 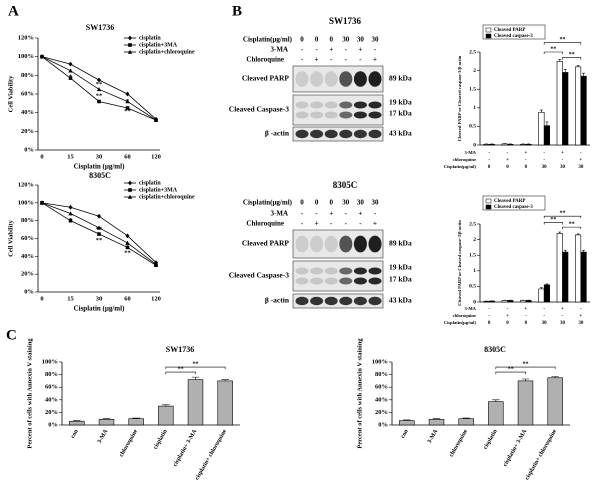 What do you see at coordinates (100, 167) in the screenshot?
I see `x-axis-label: Cisplatin (μg/ml)` at bounding box center [100, 167].